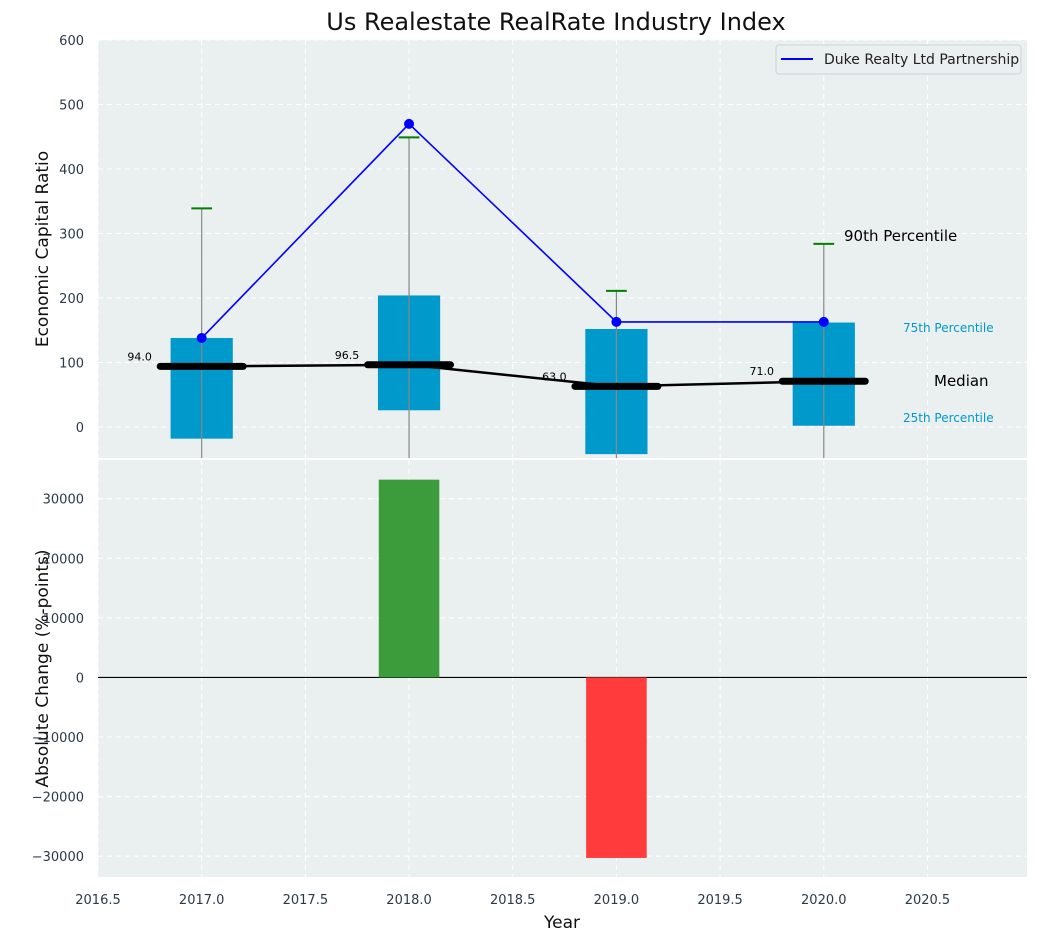  What do you see at coordinates (554, 376) in the screenshot?
I see `median-value-label-2019: 63.0` at bounding box center [554, 376].